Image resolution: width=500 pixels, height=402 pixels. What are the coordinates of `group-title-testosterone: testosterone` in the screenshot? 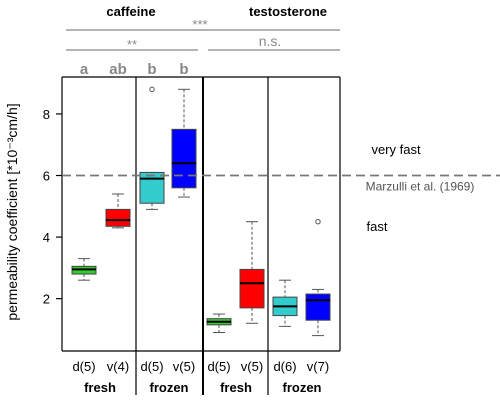 It's located at (288, 11).